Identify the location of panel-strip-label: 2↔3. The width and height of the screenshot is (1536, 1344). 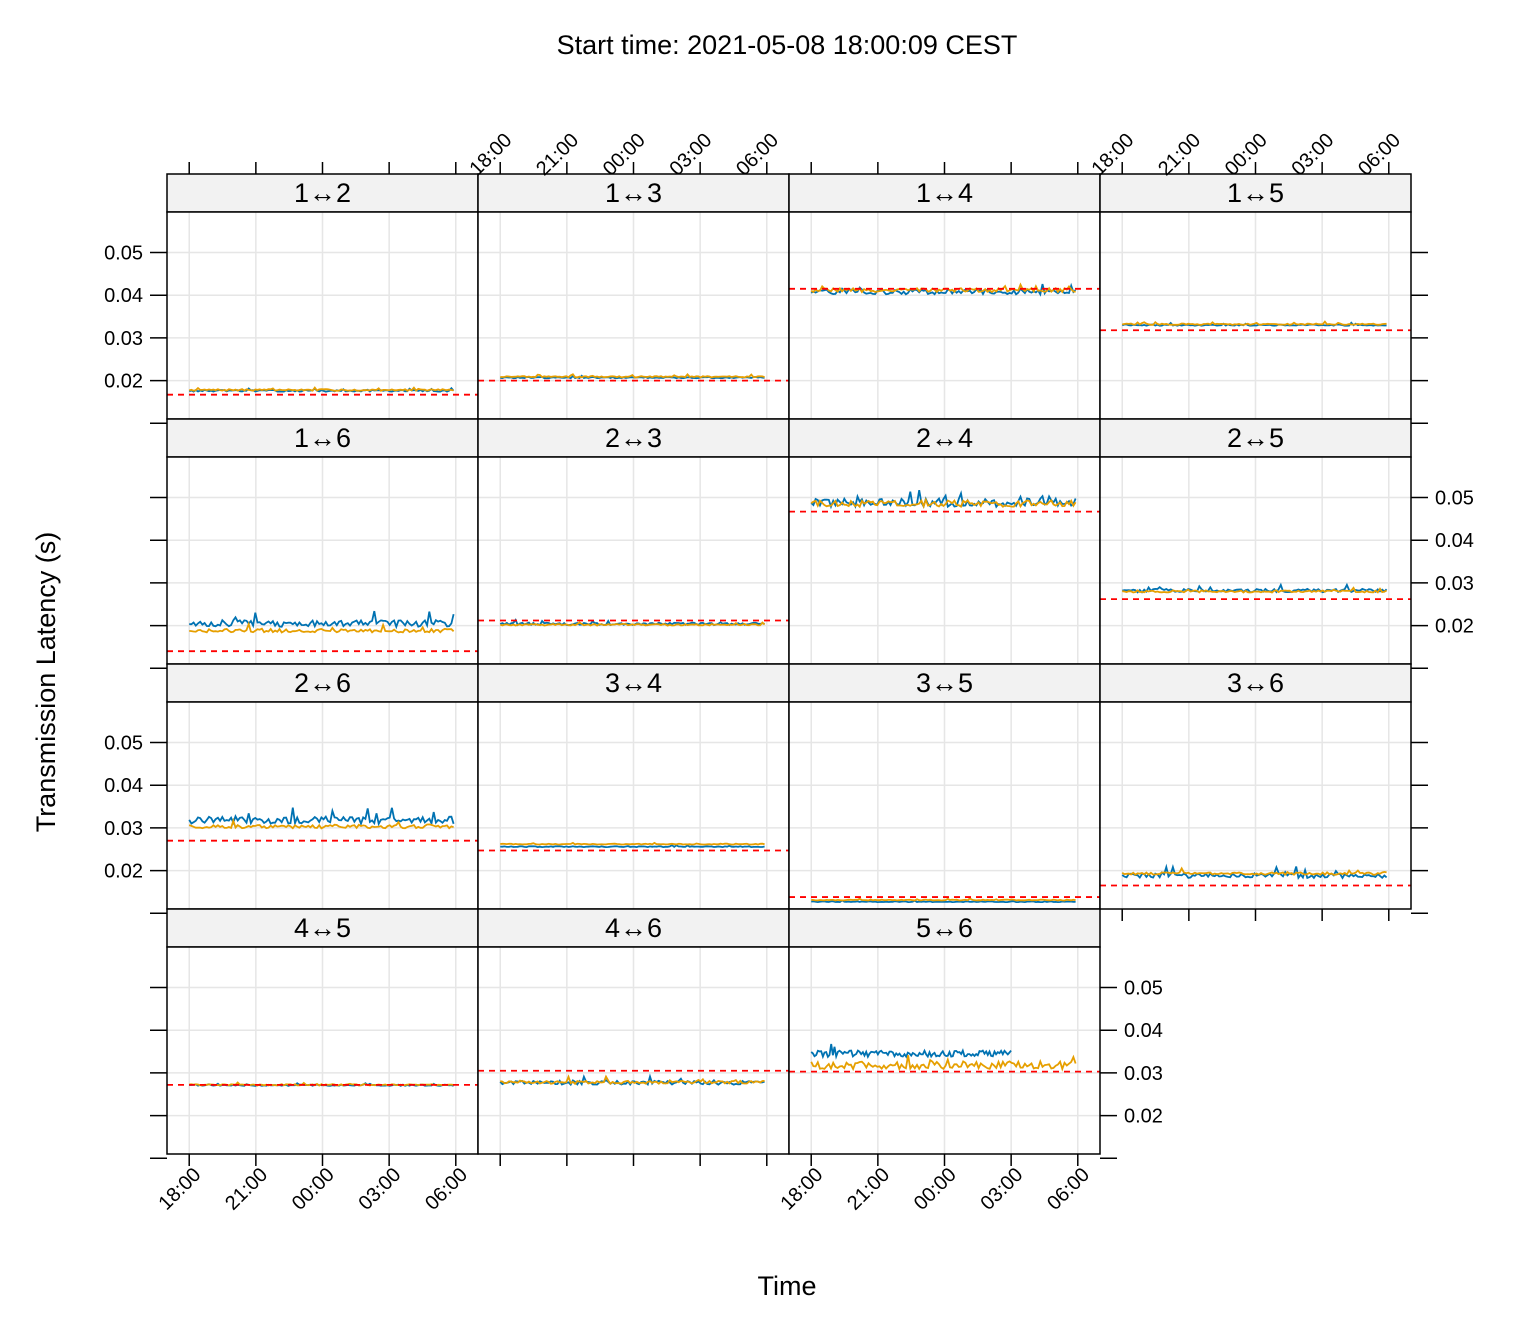
(633, 438).